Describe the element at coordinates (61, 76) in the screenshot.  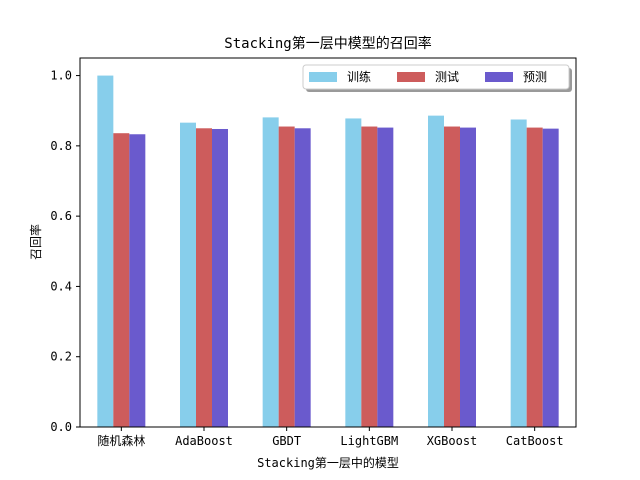
I see `y-tick-label: 1.0` at that location.